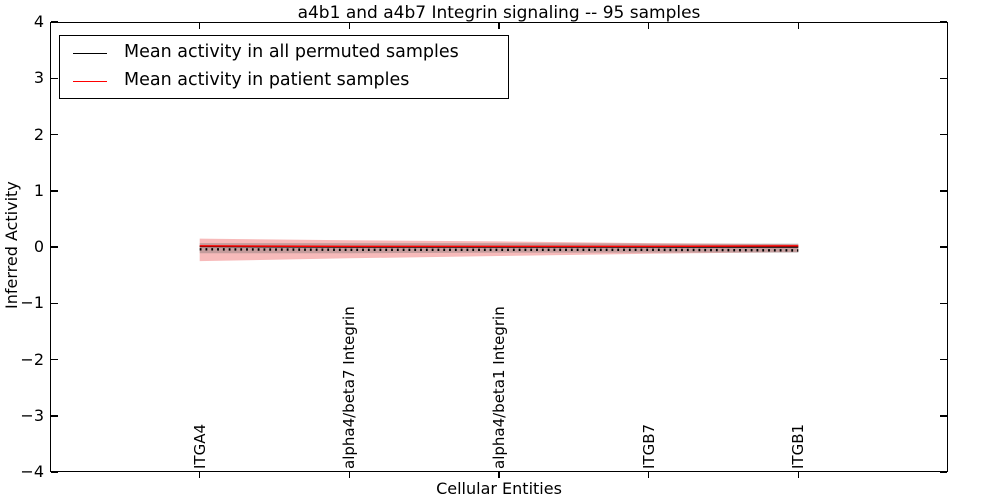  Describe the element at coordinates (38, 21) in the screenshot. I see `y-tick-label: 4` at that location.